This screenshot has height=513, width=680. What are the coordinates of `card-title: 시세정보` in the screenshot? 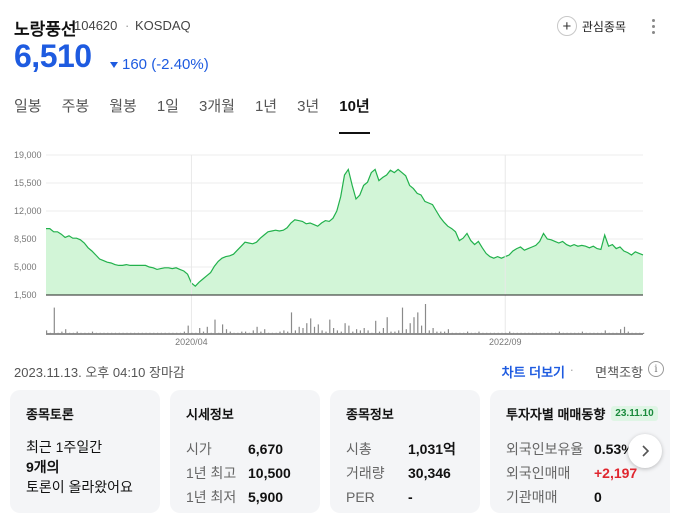 It's located at (210, 414).